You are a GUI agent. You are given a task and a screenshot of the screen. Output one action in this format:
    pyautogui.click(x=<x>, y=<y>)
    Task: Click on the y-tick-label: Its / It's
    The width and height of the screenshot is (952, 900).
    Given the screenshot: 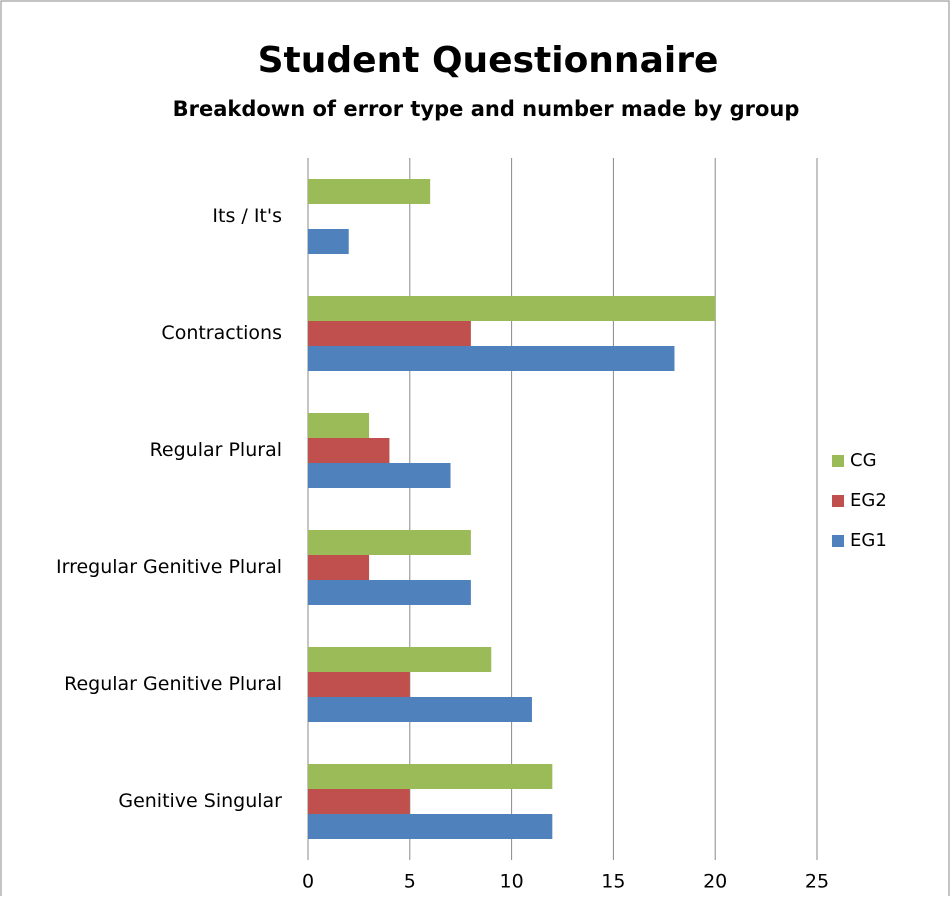 What is the action you would take?
    pyautogui.click(x=247, y=216)
    